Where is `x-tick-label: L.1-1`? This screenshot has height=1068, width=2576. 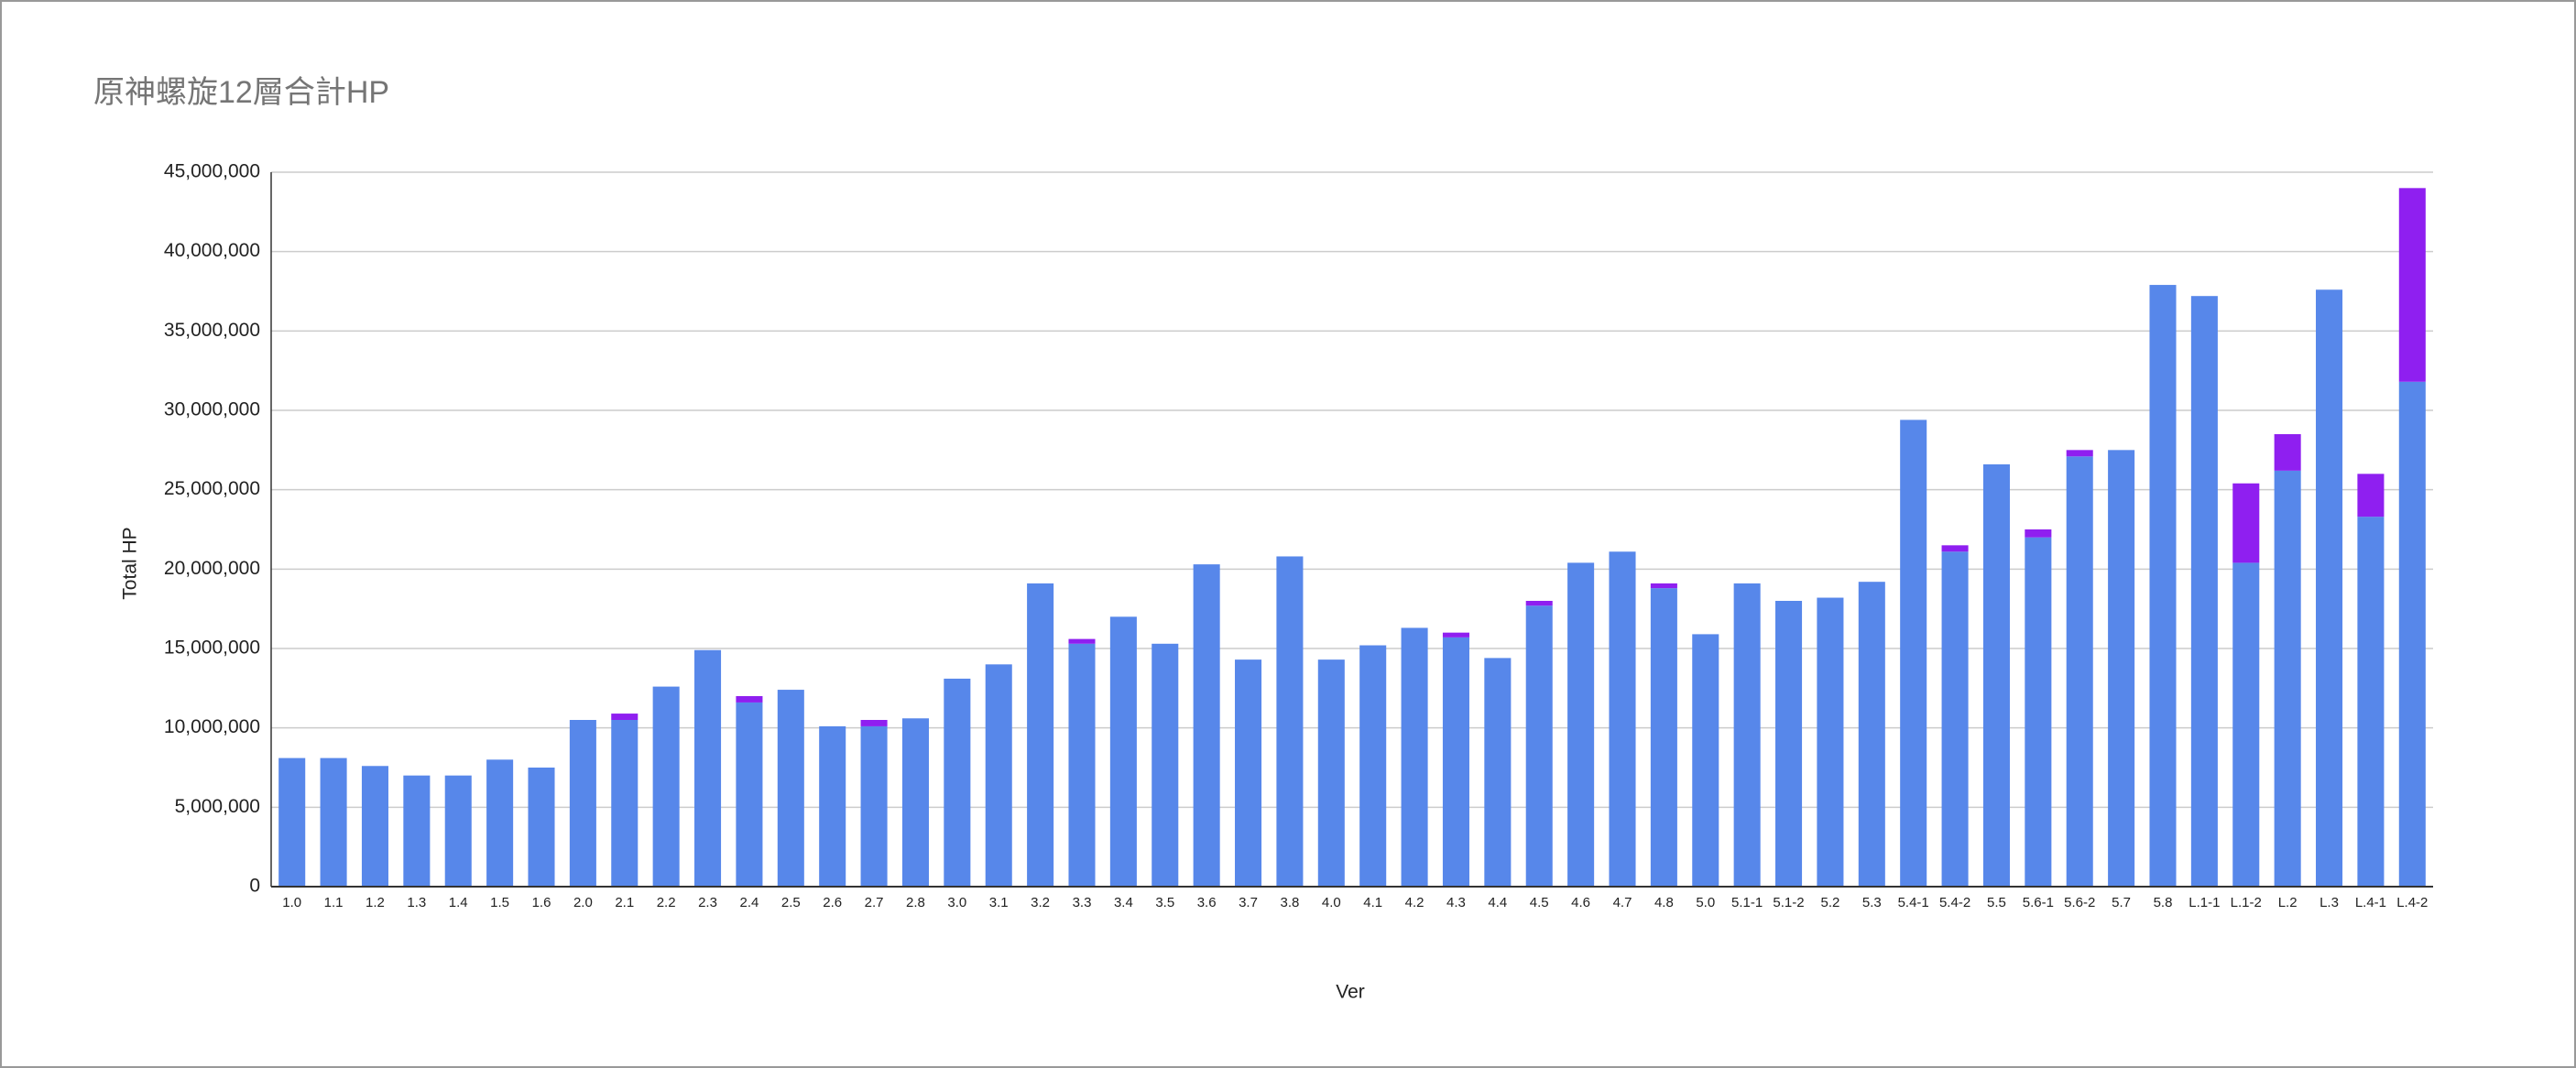 x-tick-label: L.1-1 is located at coordinates (2204, 902).